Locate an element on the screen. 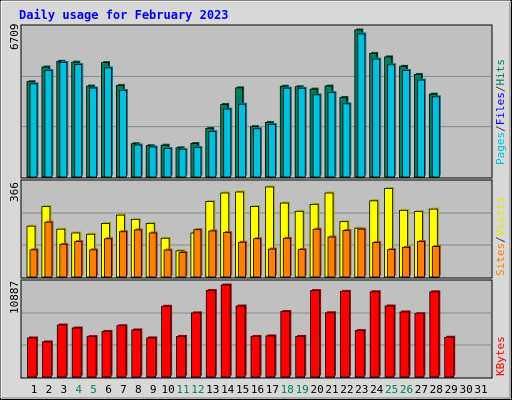  visits-ymax-label: 366 is located at coordinates (14, 192).